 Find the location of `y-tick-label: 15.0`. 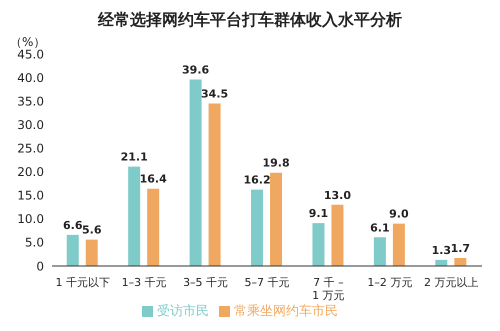

y-tick-label: 15.0 is located at coordinates (30, 195).